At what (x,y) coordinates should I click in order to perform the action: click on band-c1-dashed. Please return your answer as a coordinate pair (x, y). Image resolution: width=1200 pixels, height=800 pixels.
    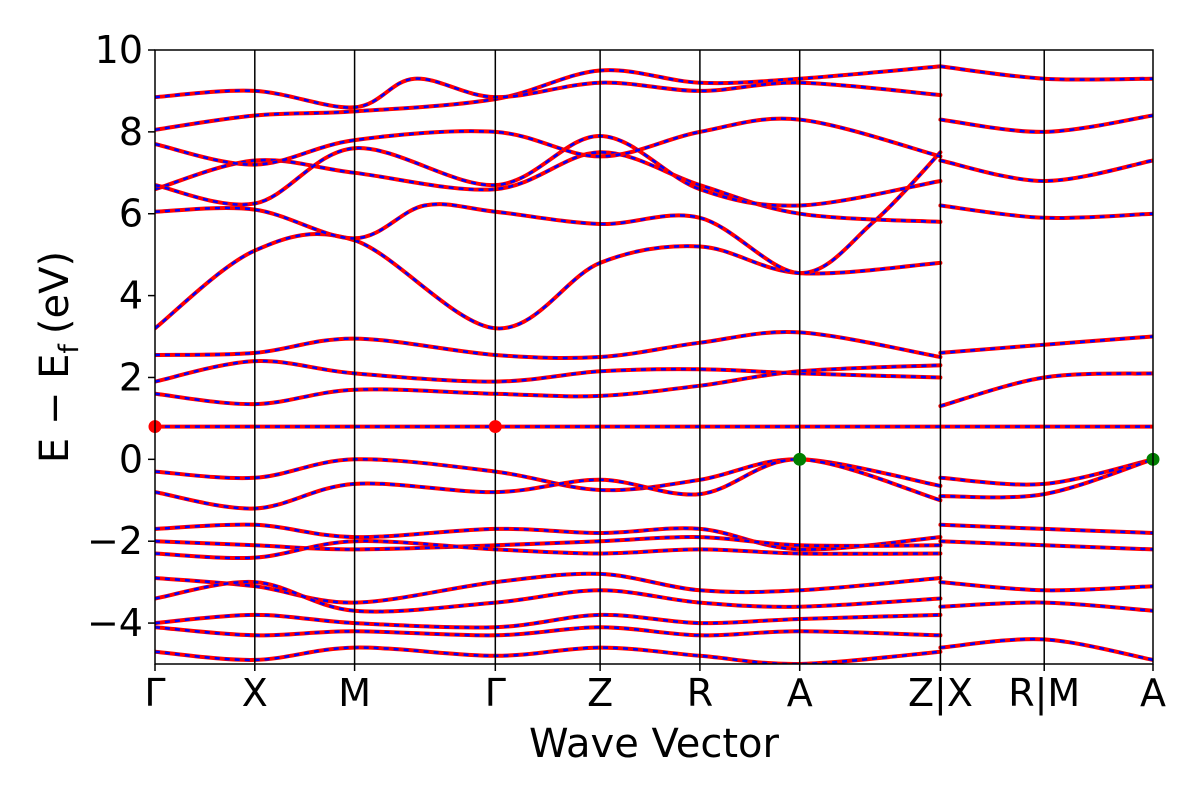
    Looking at the image, I should click on (548, 281).